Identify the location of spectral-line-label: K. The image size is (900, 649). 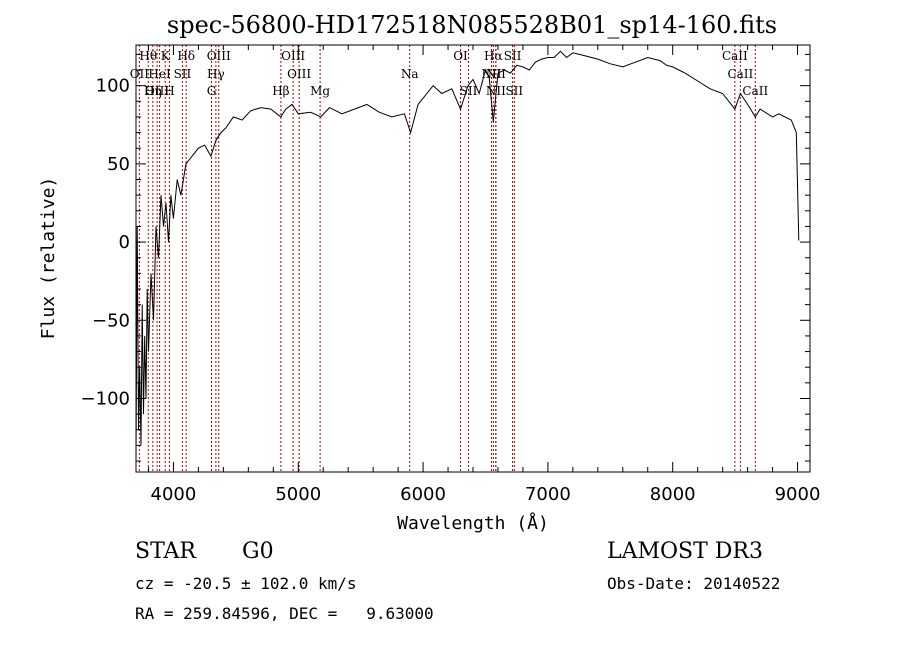
(166, 56).